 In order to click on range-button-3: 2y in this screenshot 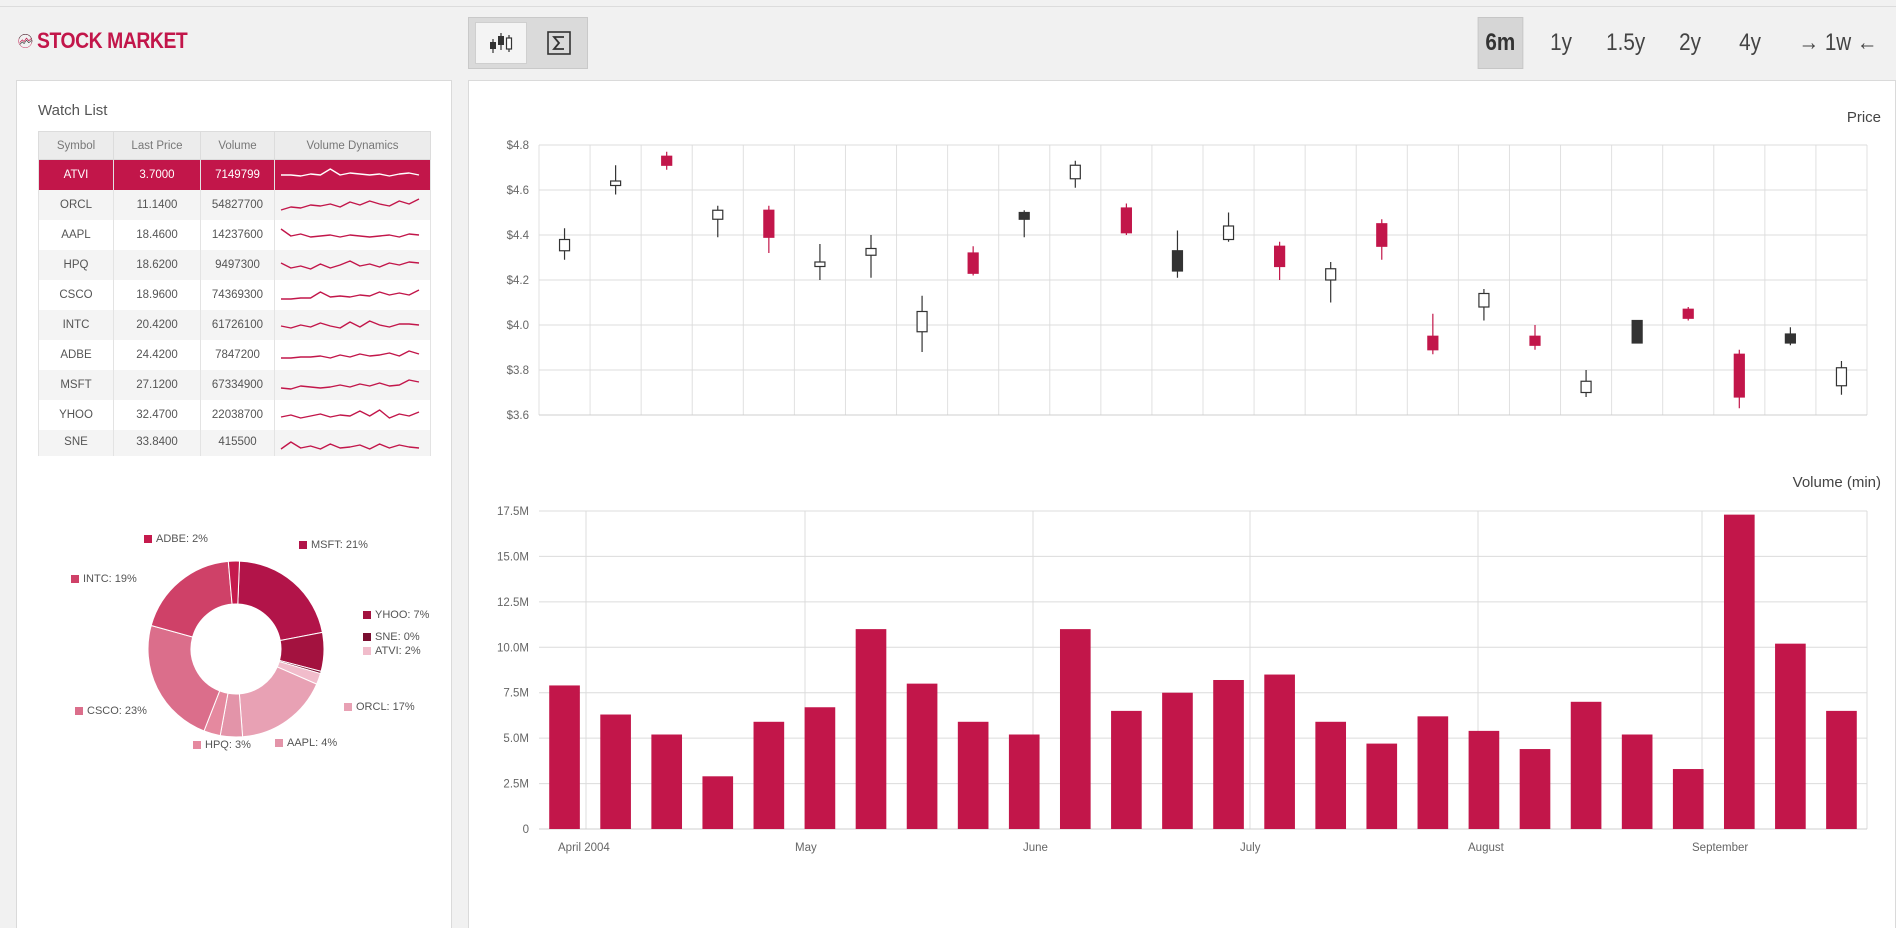, I will do `click(1690, 42)`.